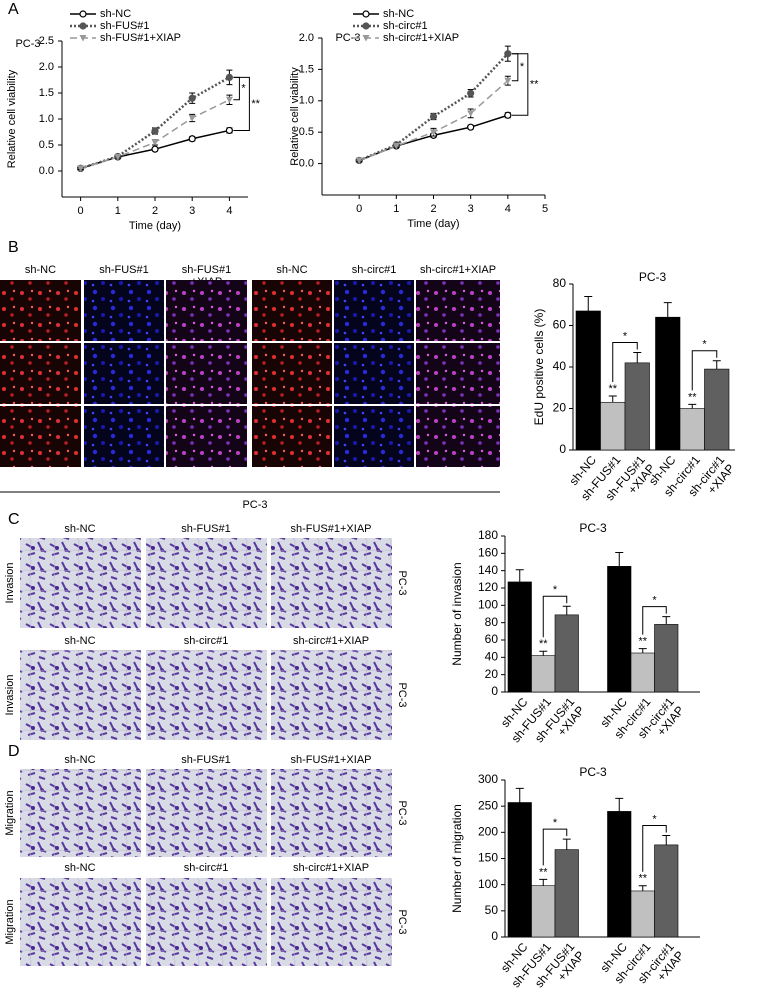 Image resolution: width=760 pixels, height=988 pixels. Describe the element at coordinates (10, 921) in the screenshot. I see `row-label: Migration` at that location.